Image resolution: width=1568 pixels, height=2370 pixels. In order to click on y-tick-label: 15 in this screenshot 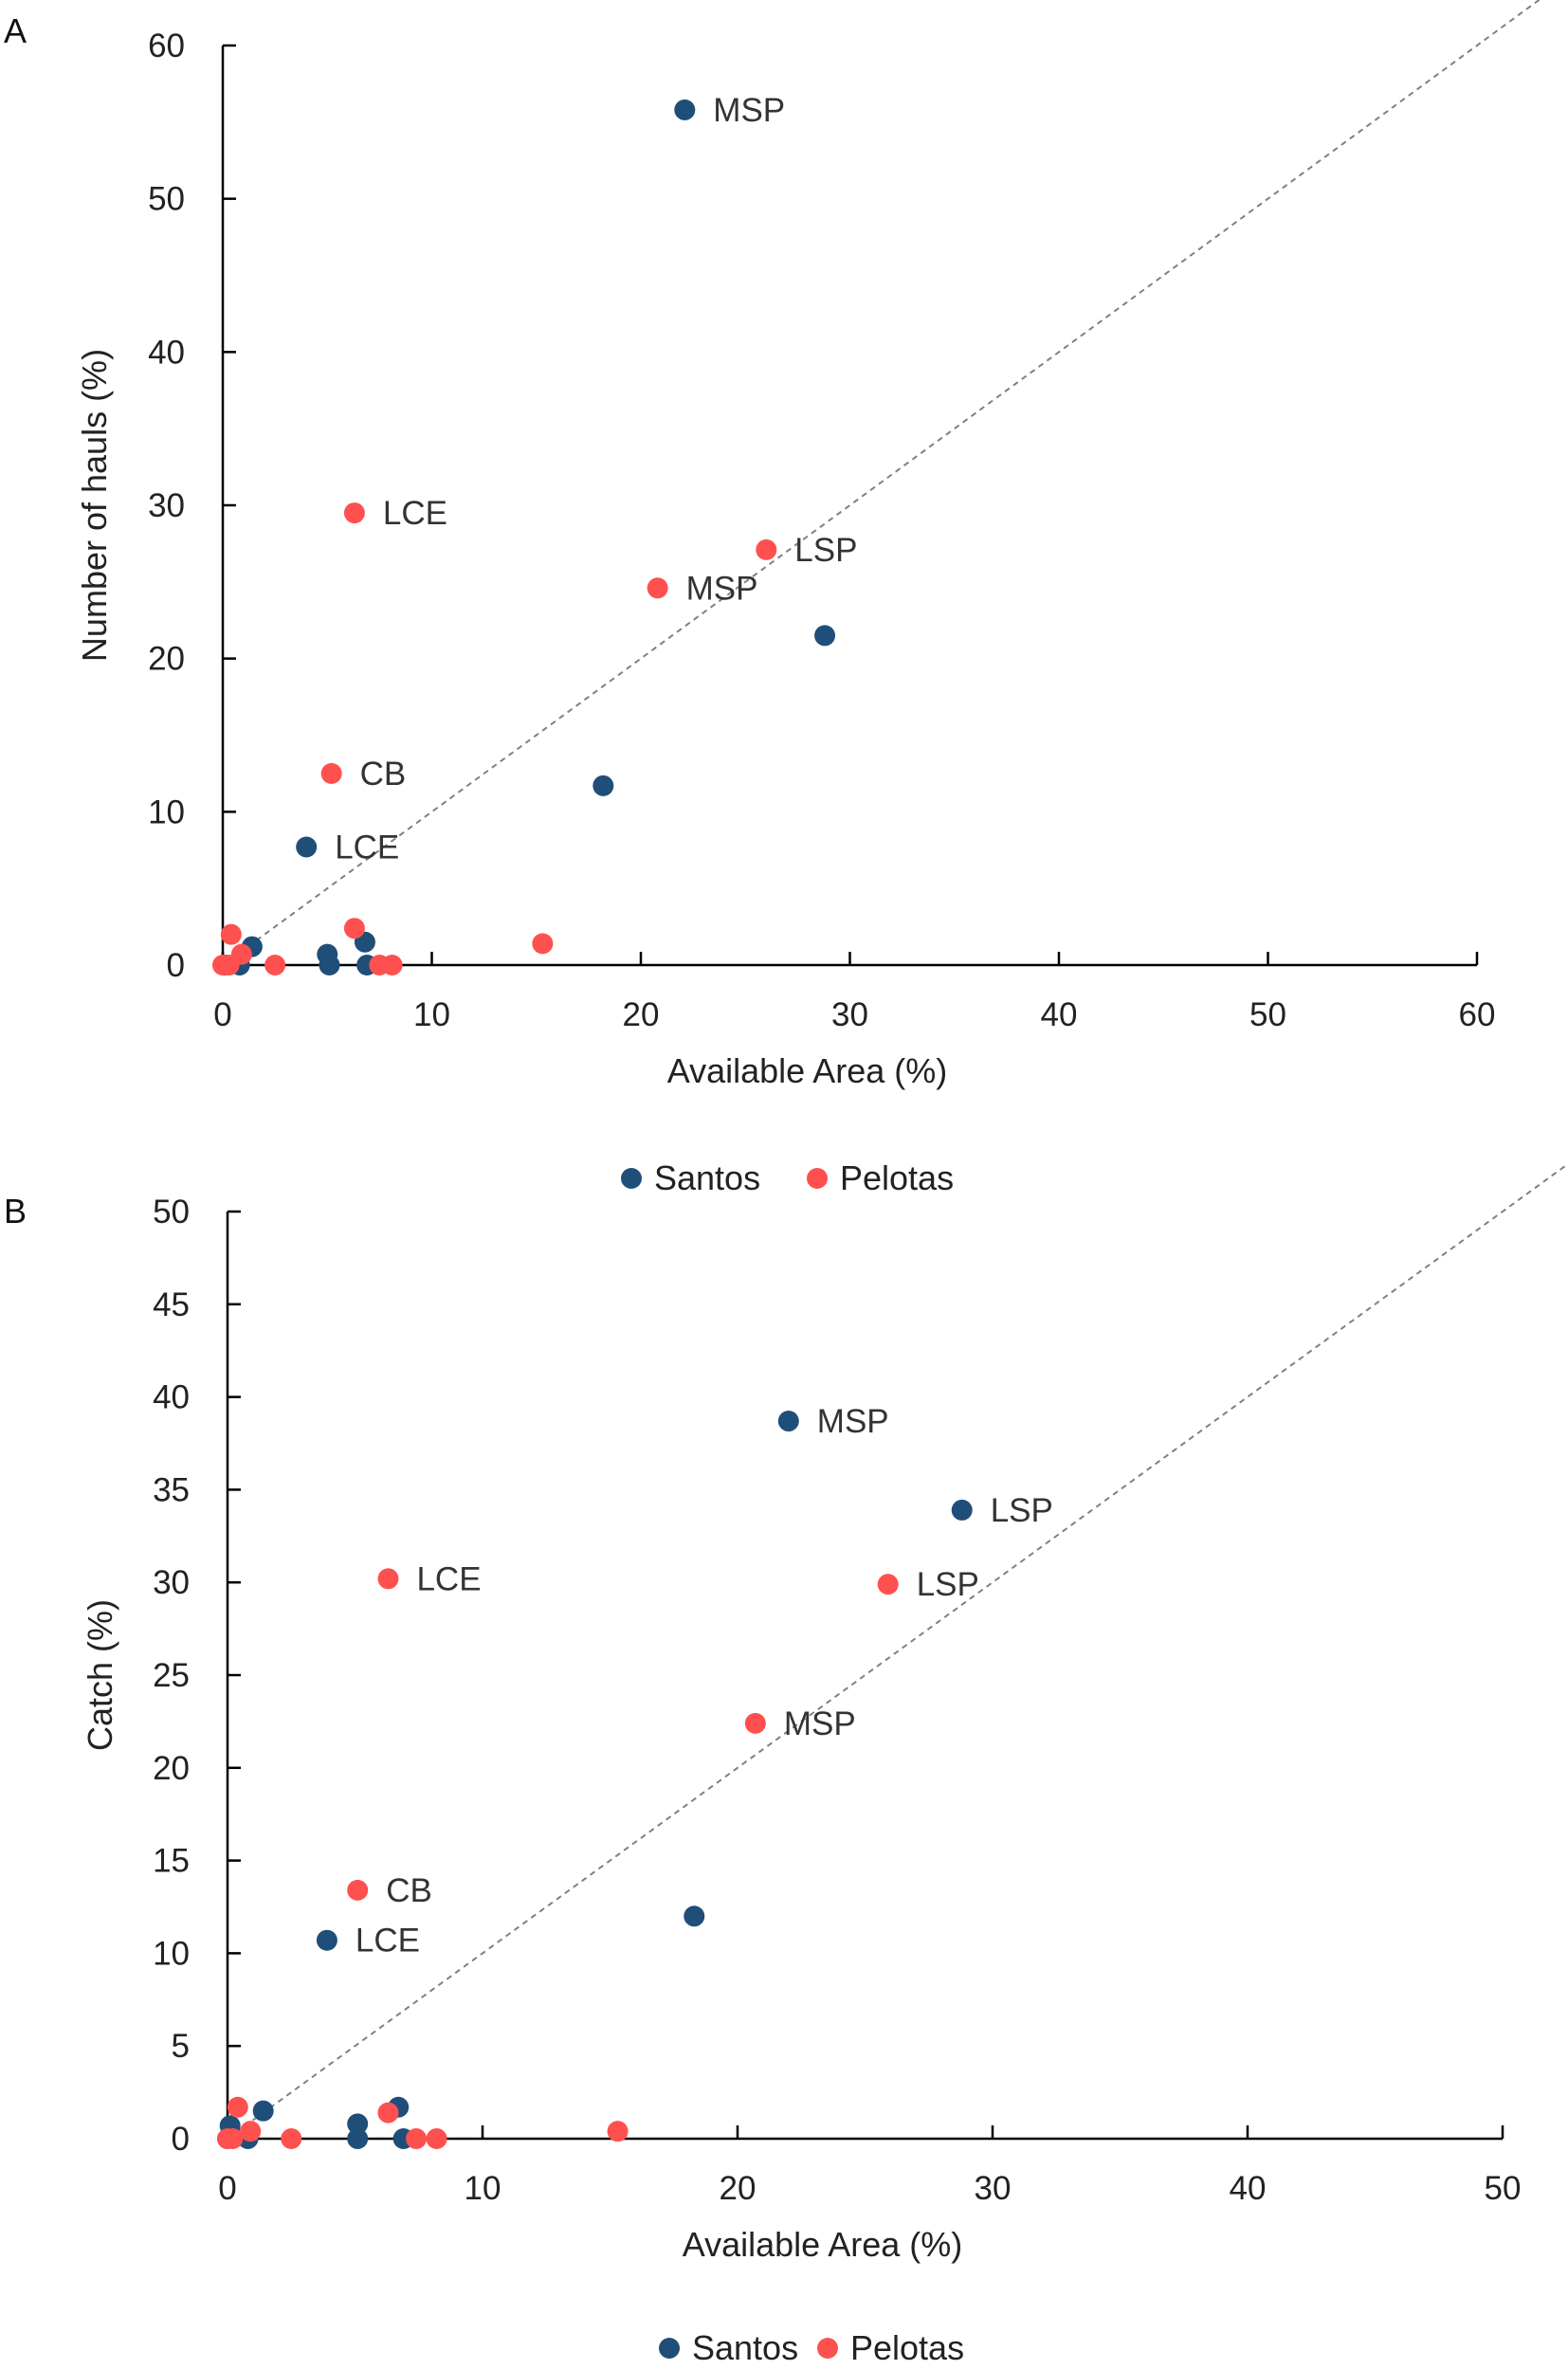, I will do `click(171, 1861)`.